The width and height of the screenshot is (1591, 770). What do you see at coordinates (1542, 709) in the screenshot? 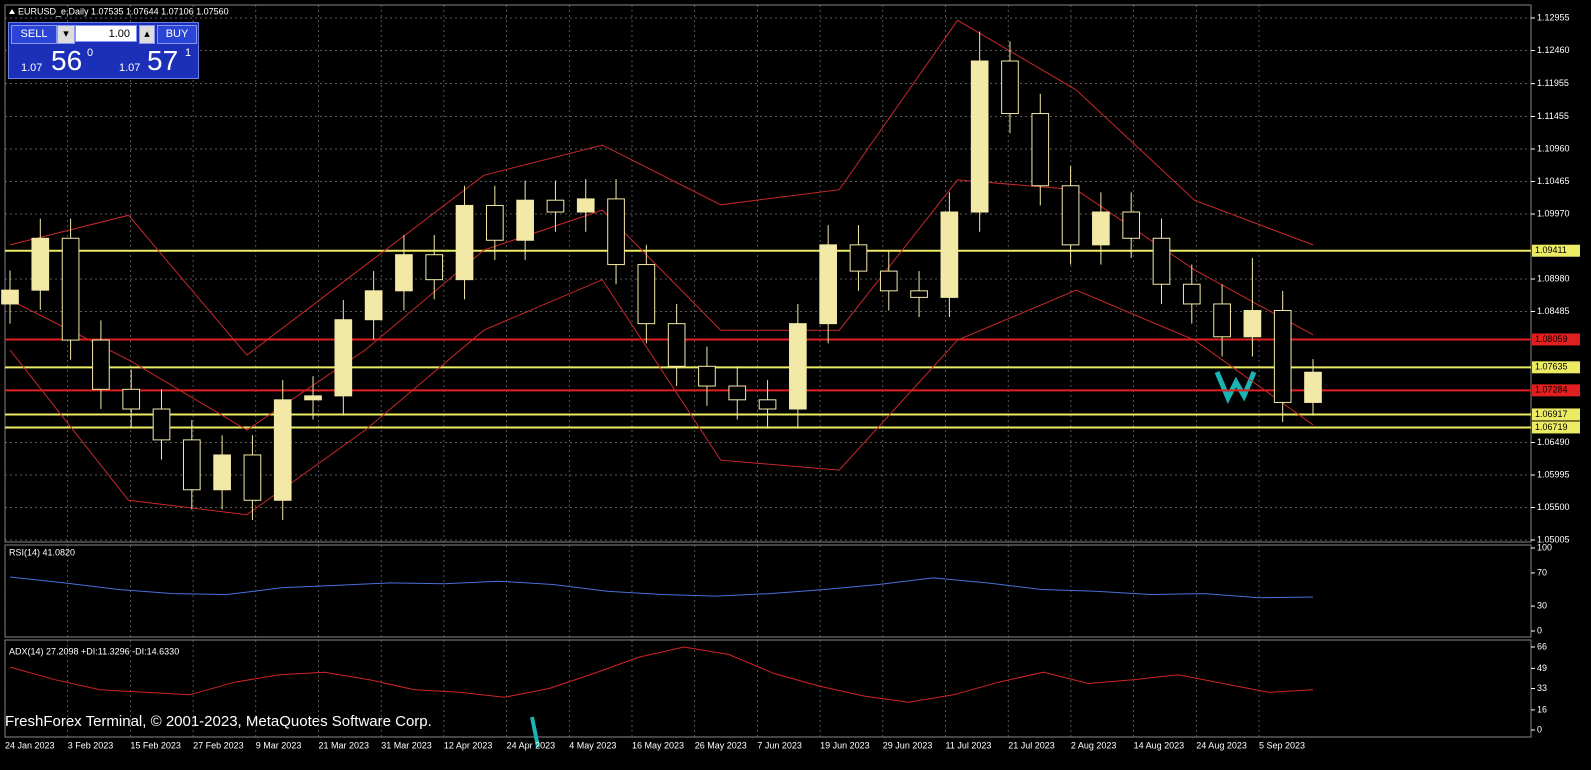
I see `y-tick-label: 16` at bounding box center [1542, 709].